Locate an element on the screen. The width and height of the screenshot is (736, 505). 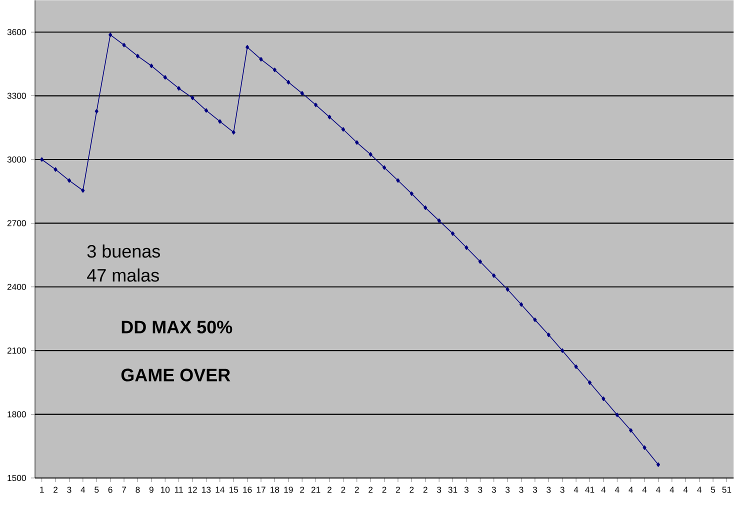
y-tick-label: 3300 is located at coordinates (16, 95).